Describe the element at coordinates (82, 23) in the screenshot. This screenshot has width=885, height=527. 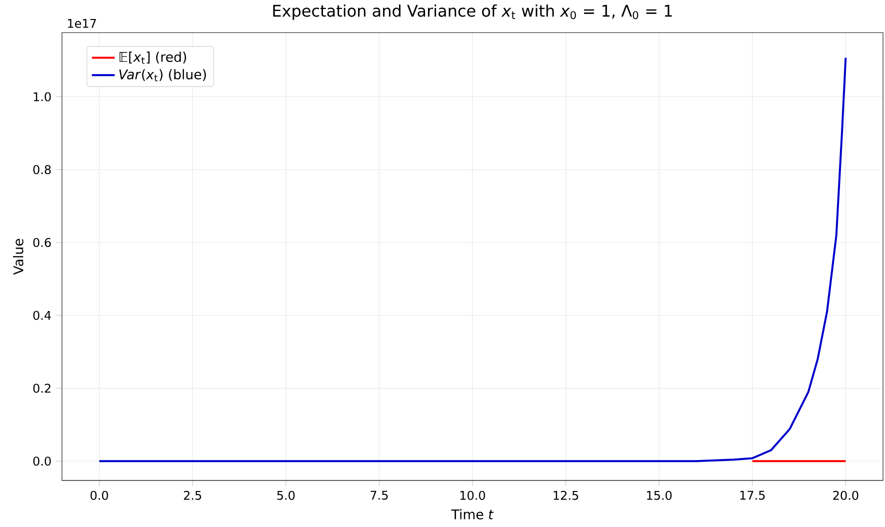
I see `text: 1e17` at that location.